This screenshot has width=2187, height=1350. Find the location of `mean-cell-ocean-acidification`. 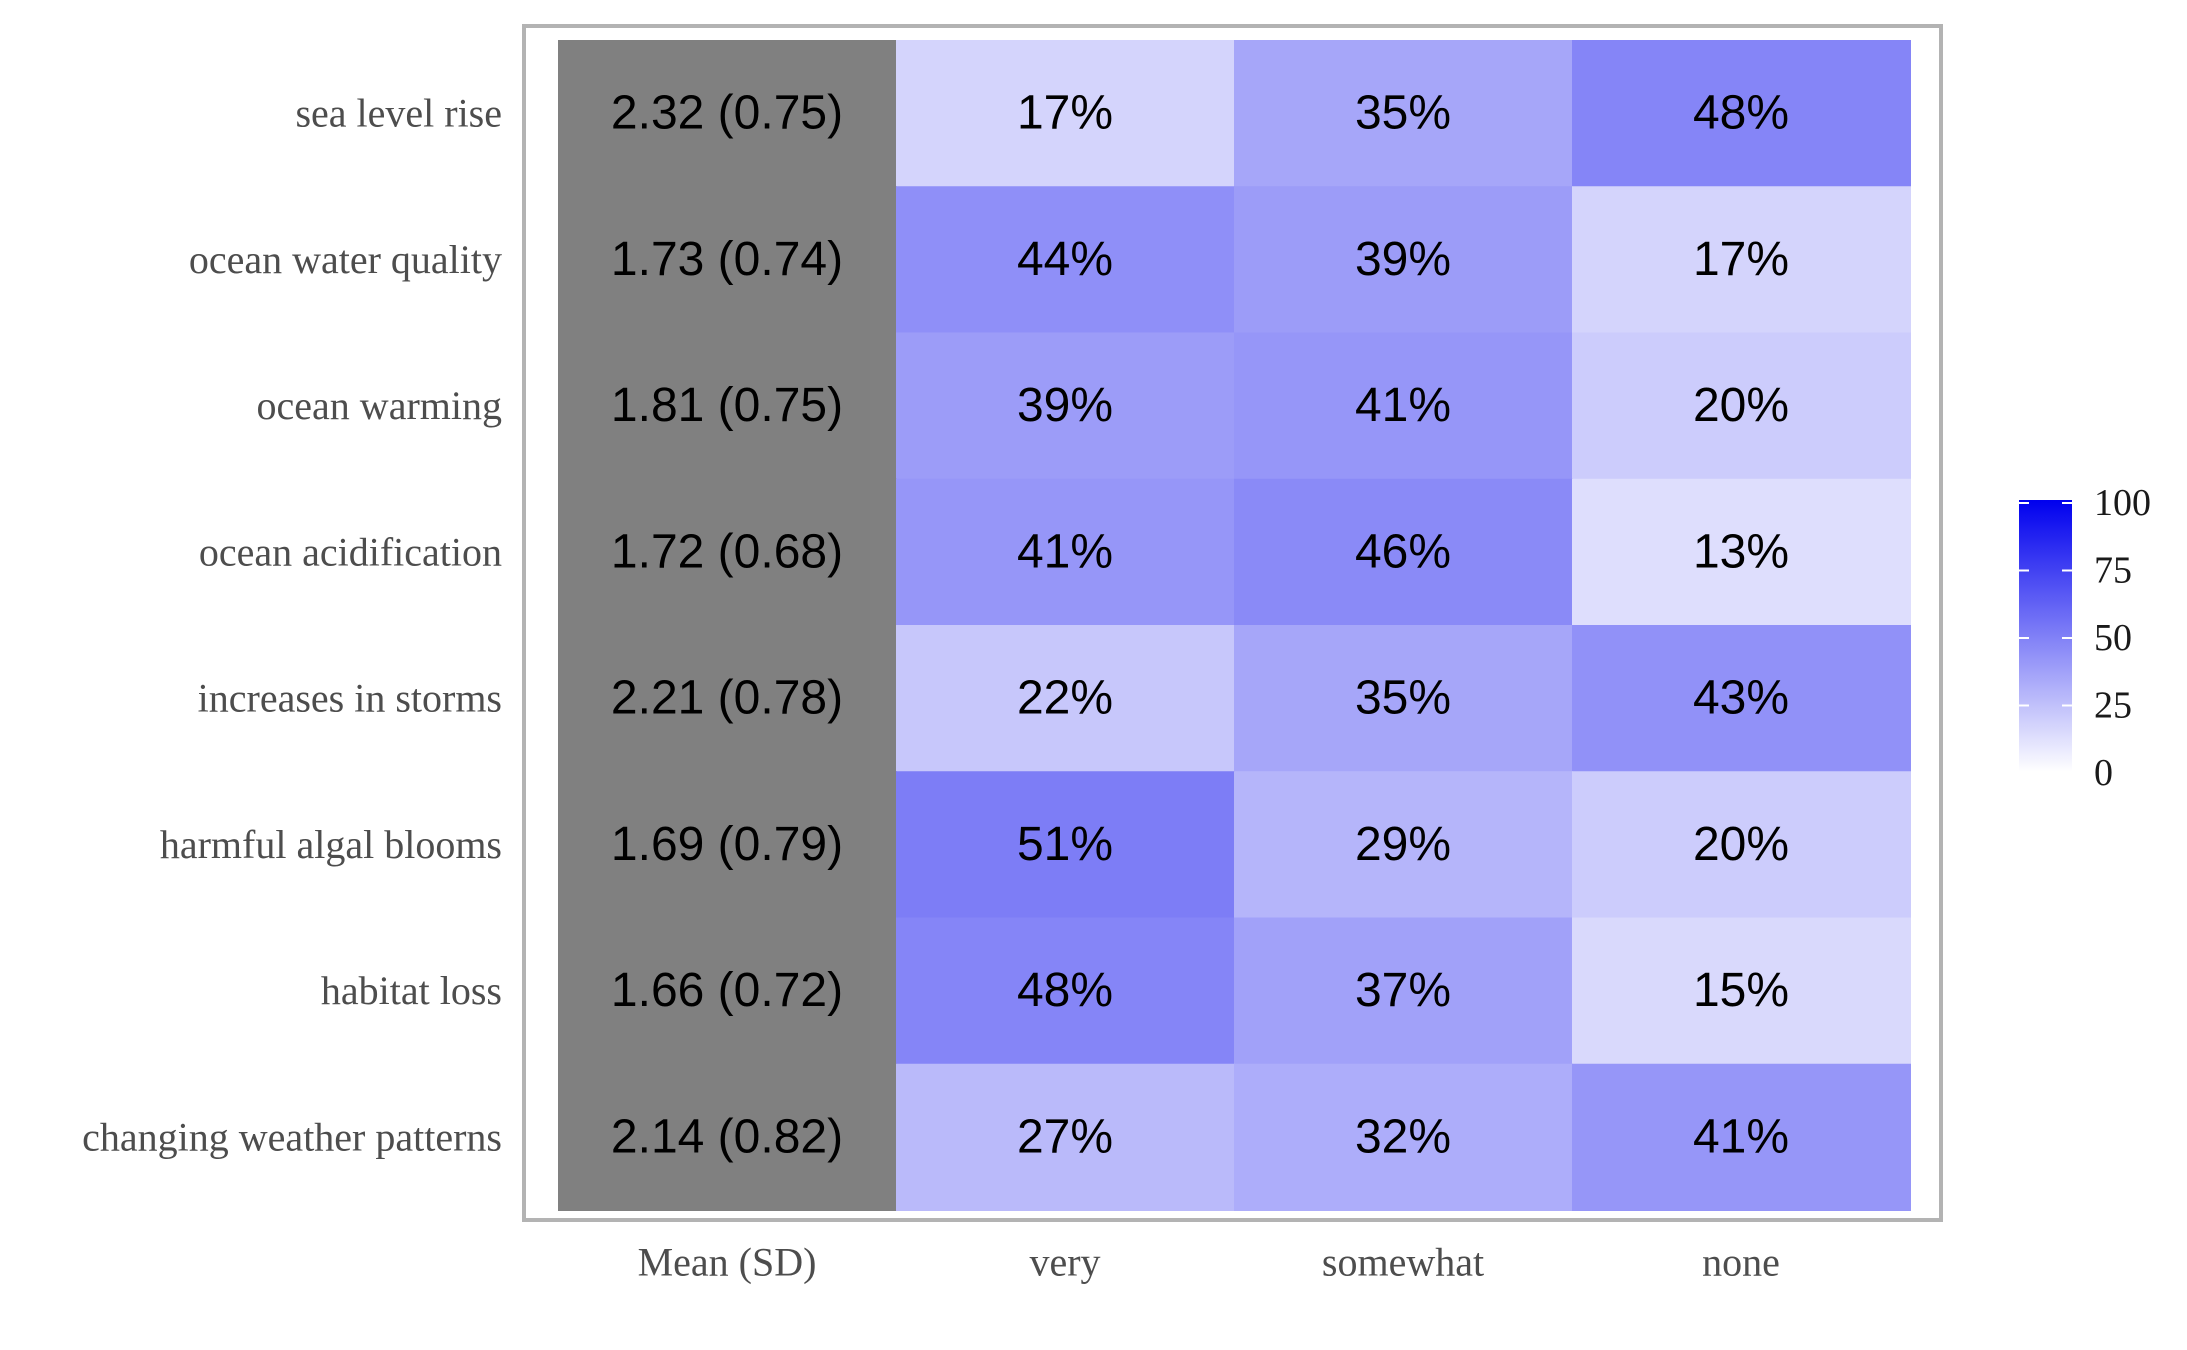

mean-cell-ocean-acidification is located at coordinates (727, 552).